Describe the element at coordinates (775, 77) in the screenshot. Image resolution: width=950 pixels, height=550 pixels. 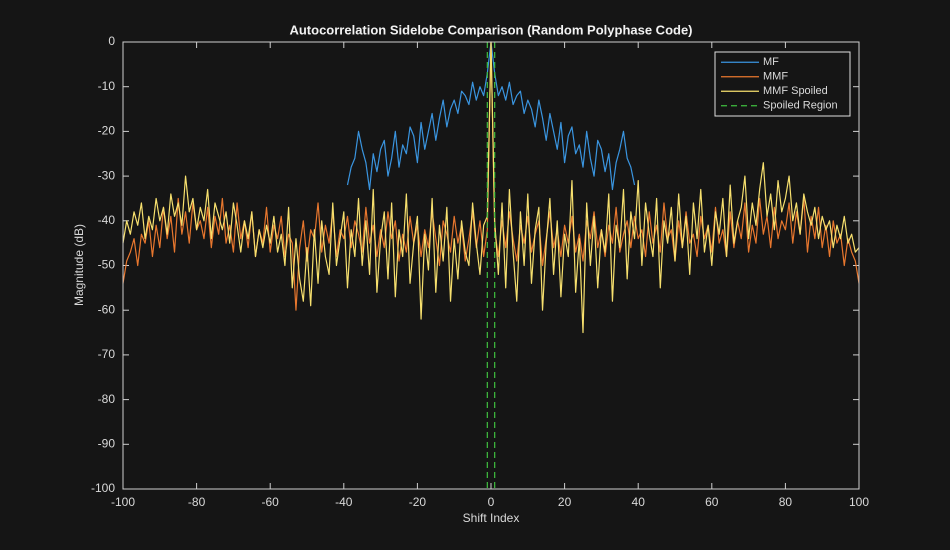
I see `legend-label: MMF` at that location.